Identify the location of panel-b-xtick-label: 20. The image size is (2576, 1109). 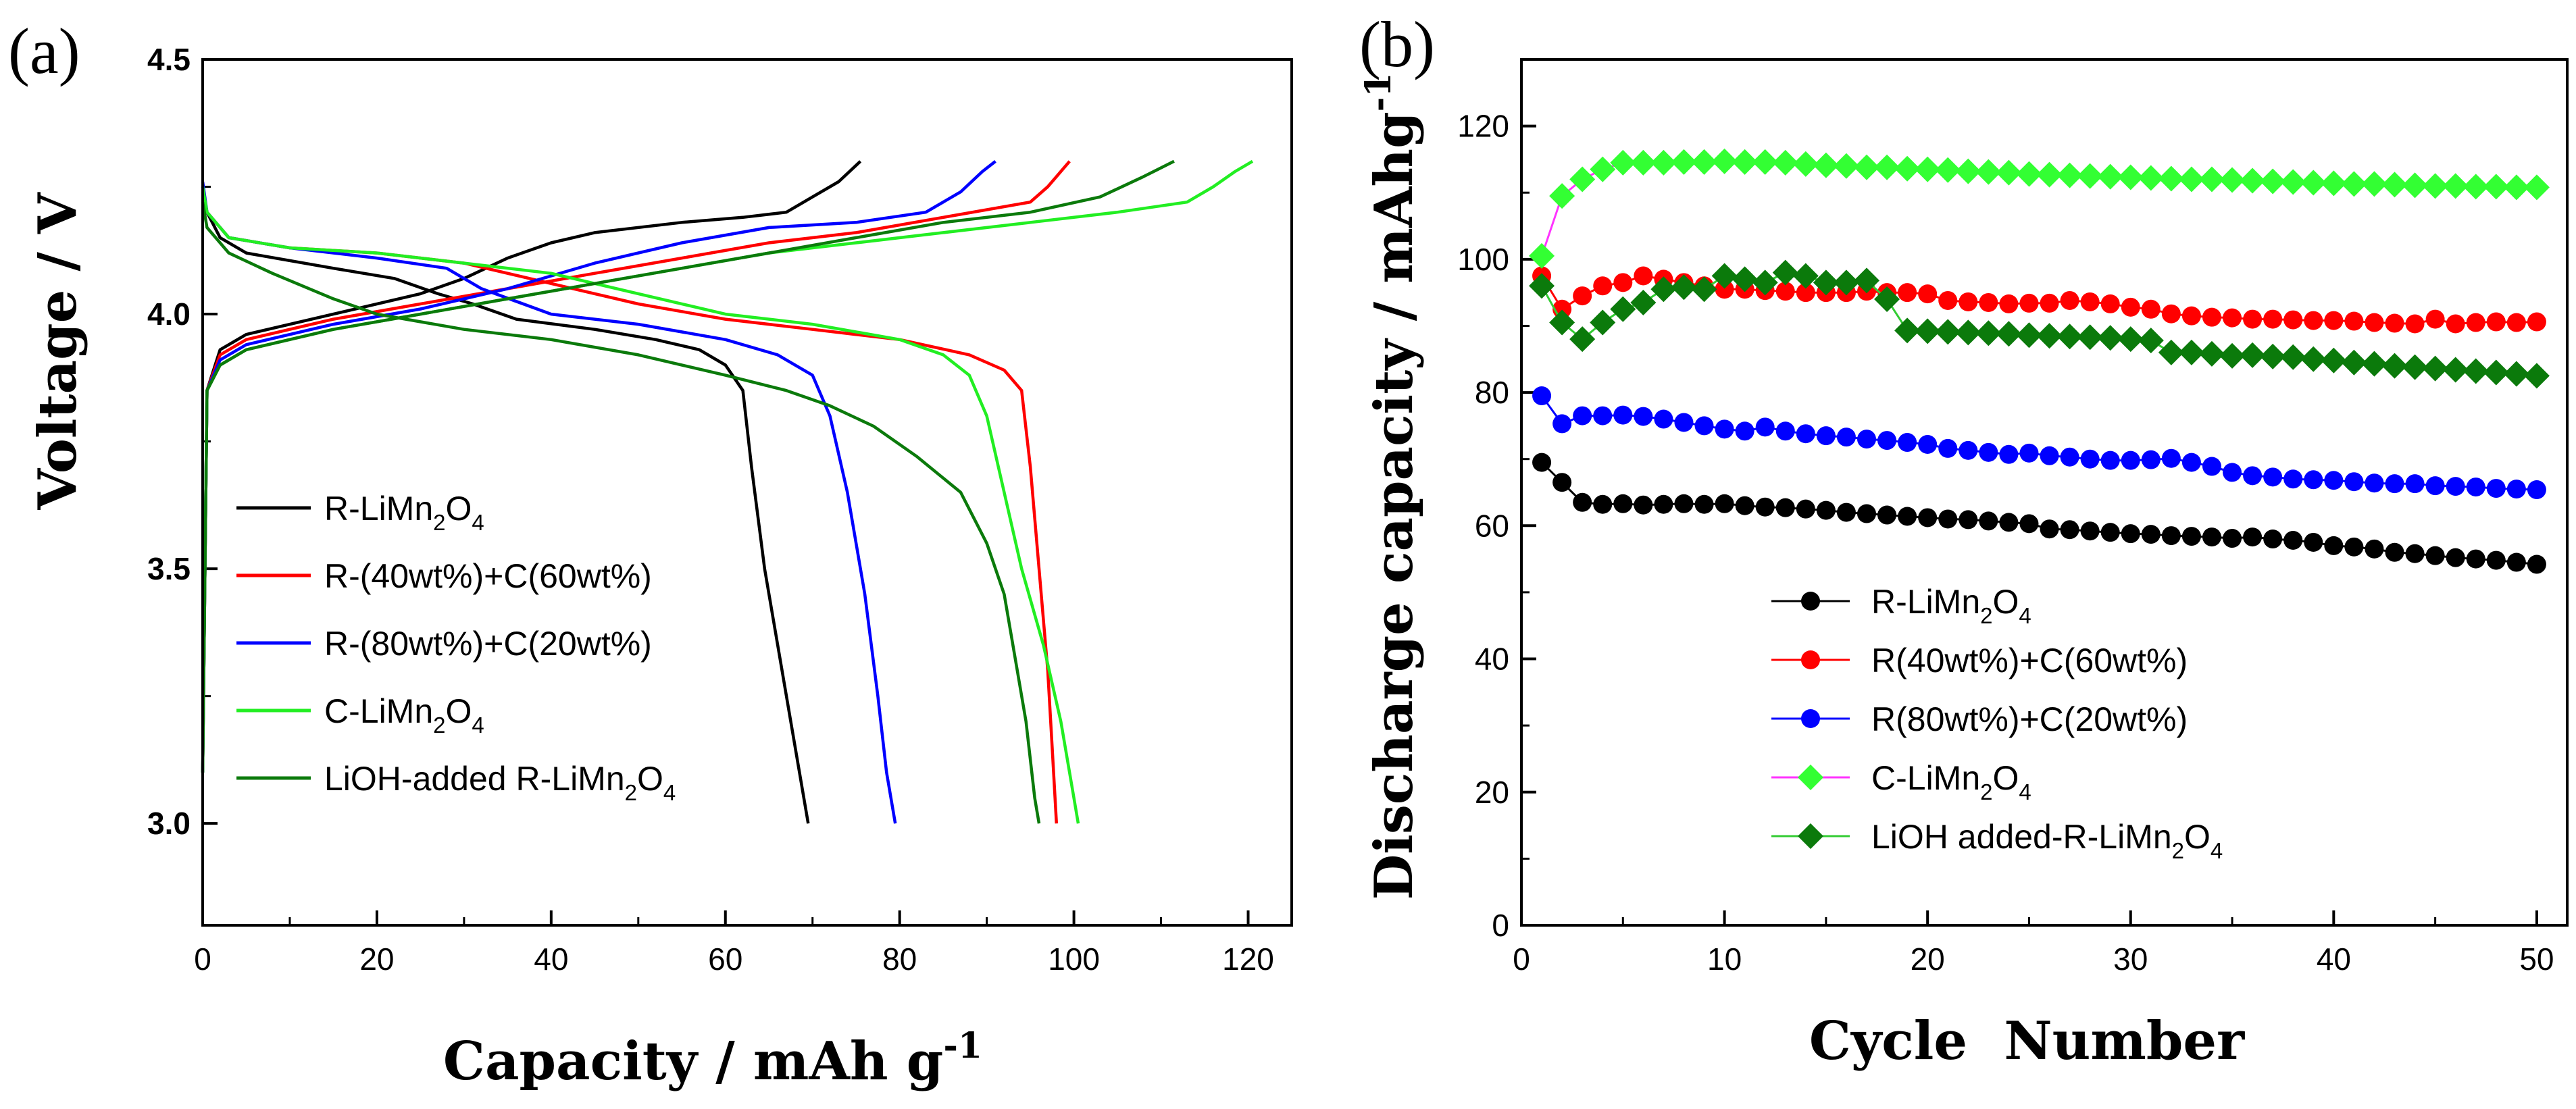
(1928, 959).